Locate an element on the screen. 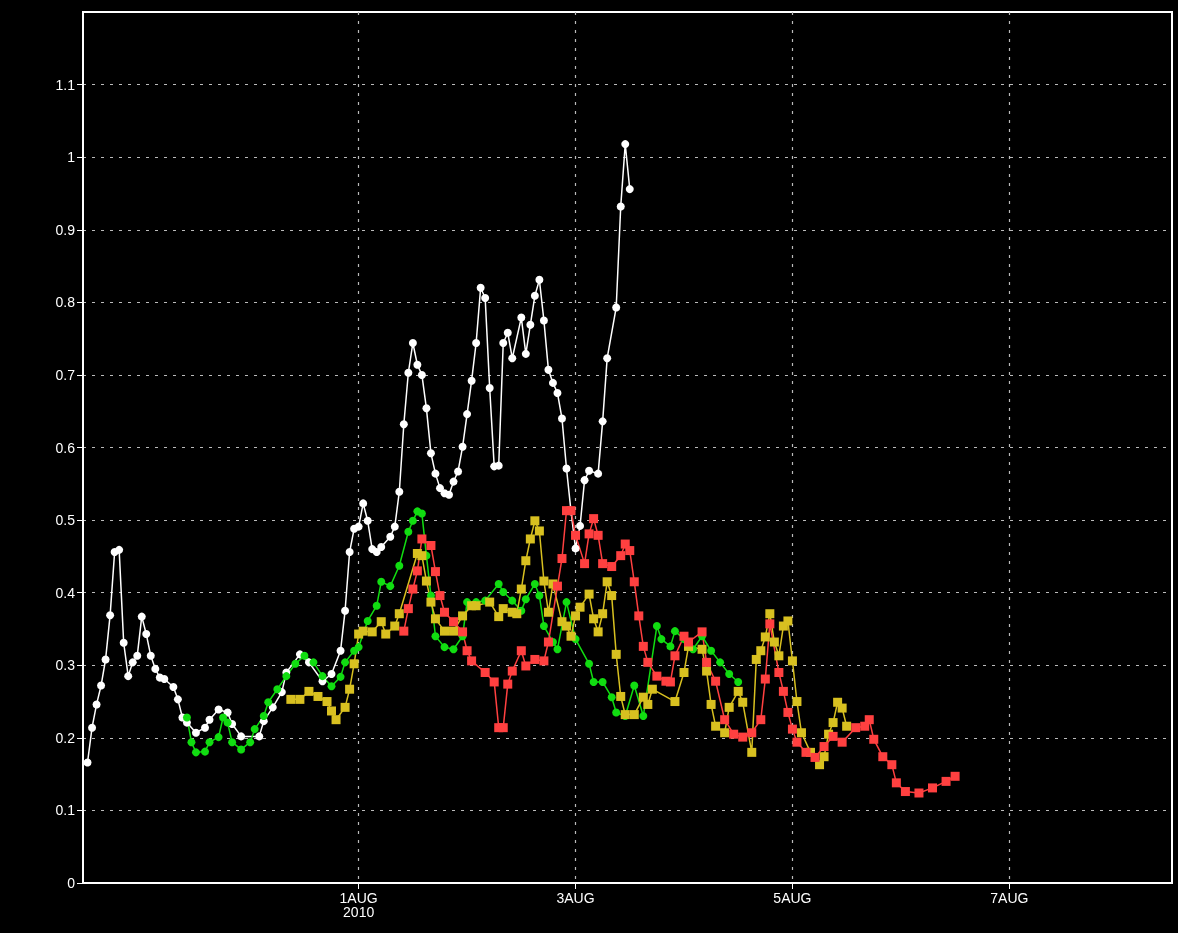 This screenshot has height=933, width=1178. y-tick-label: 0.4 is located at coordinates (65, 592).